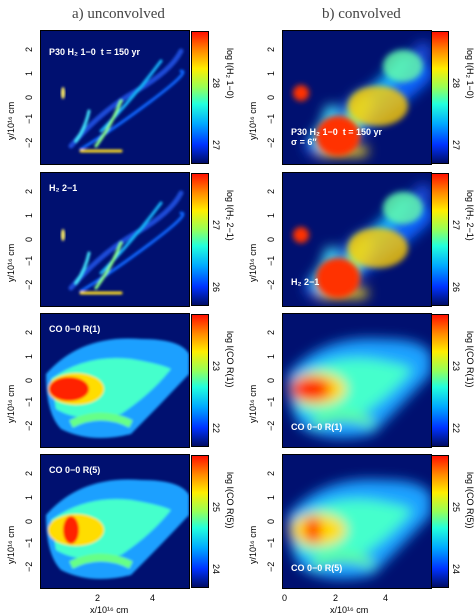 Image resolution: width=476 pixels, height=615 pixels. Describe the element at coordinates (440, 97) in the screenshot. I see `colorbar-right-row1` at that location.